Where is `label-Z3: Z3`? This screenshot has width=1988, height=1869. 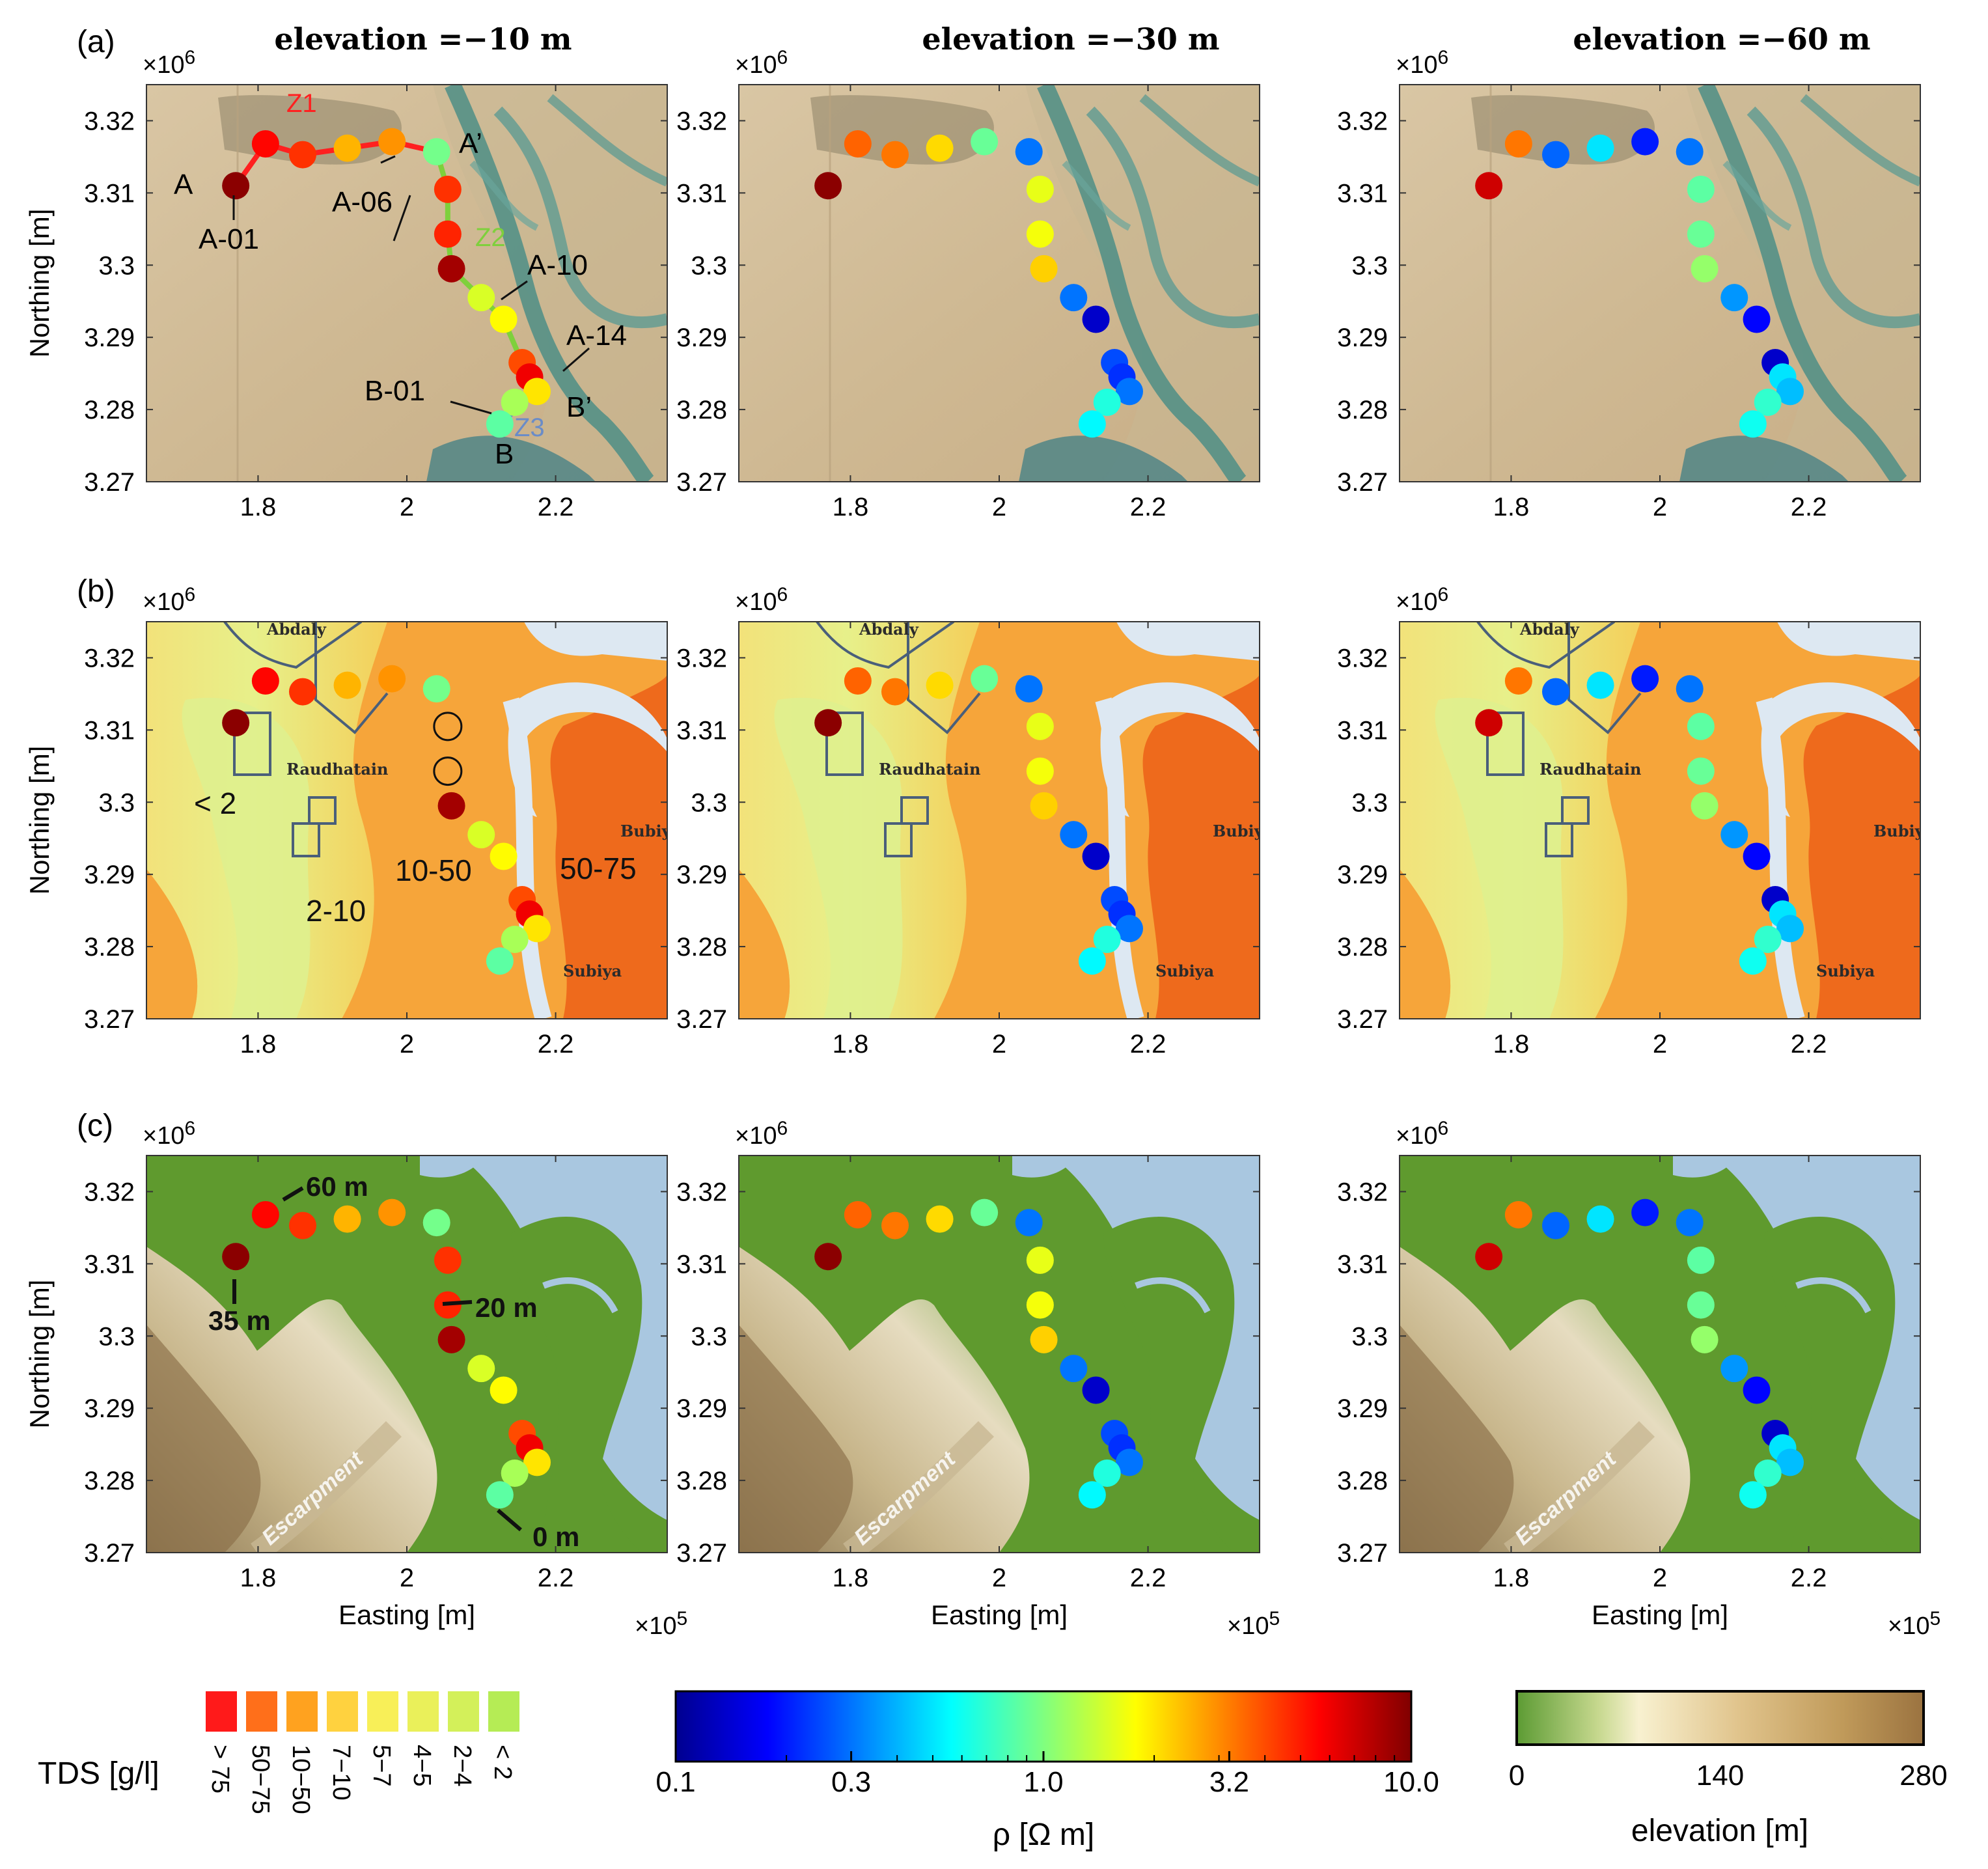 label-Z3: Z3 is located at coordinates (529, 427).